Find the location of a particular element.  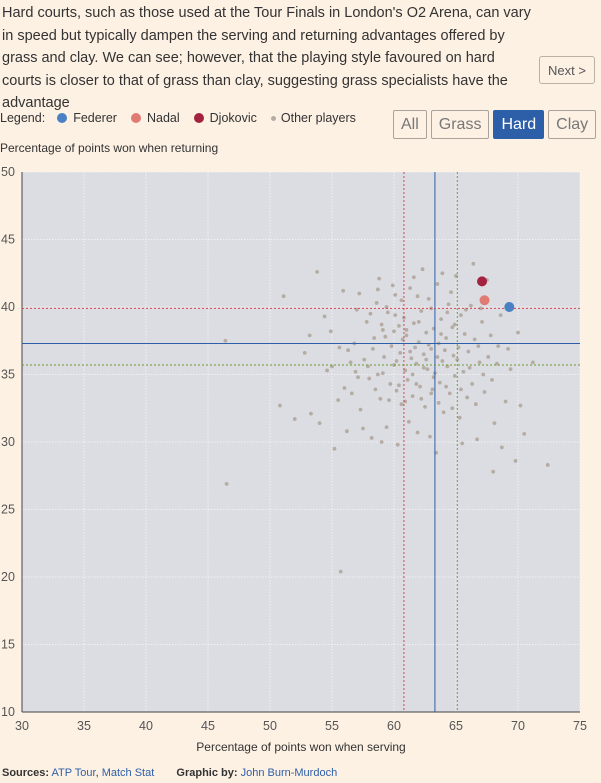

federer-point is located at coordinates (509, 307).